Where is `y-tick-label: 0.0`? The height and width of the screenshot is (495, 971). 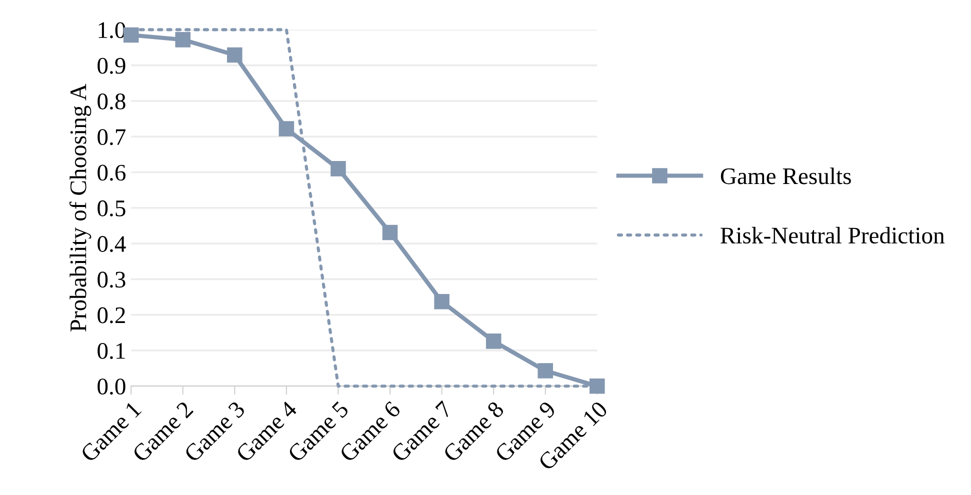
y-tick-label: 0.0 is located at coordinates (112, 386).